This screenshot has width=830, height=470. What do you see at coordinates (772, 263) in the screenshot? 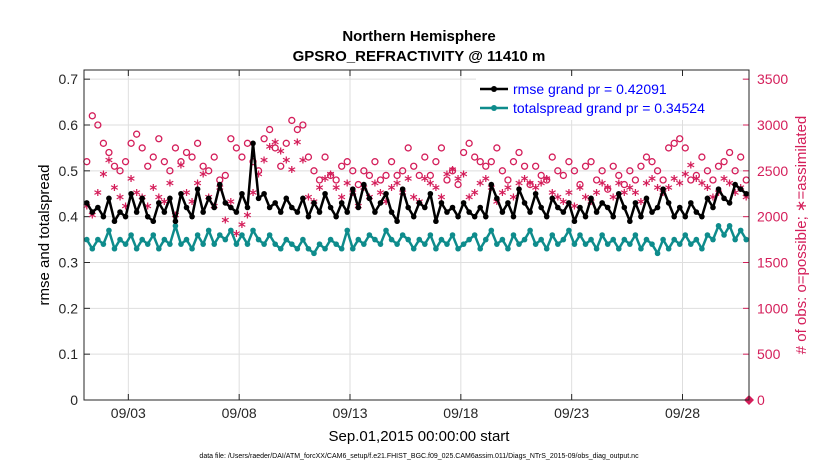
I see `y2-tick-label: 1500` at bounding box center [772, 263].